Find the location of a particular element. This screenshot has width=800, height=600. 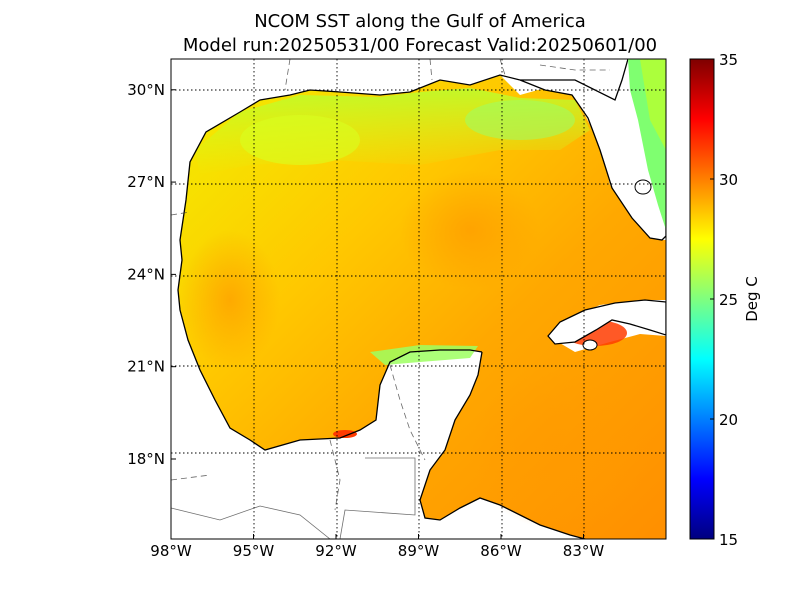

lat-tick-label: 18°N is located at coordinates (146, 459).